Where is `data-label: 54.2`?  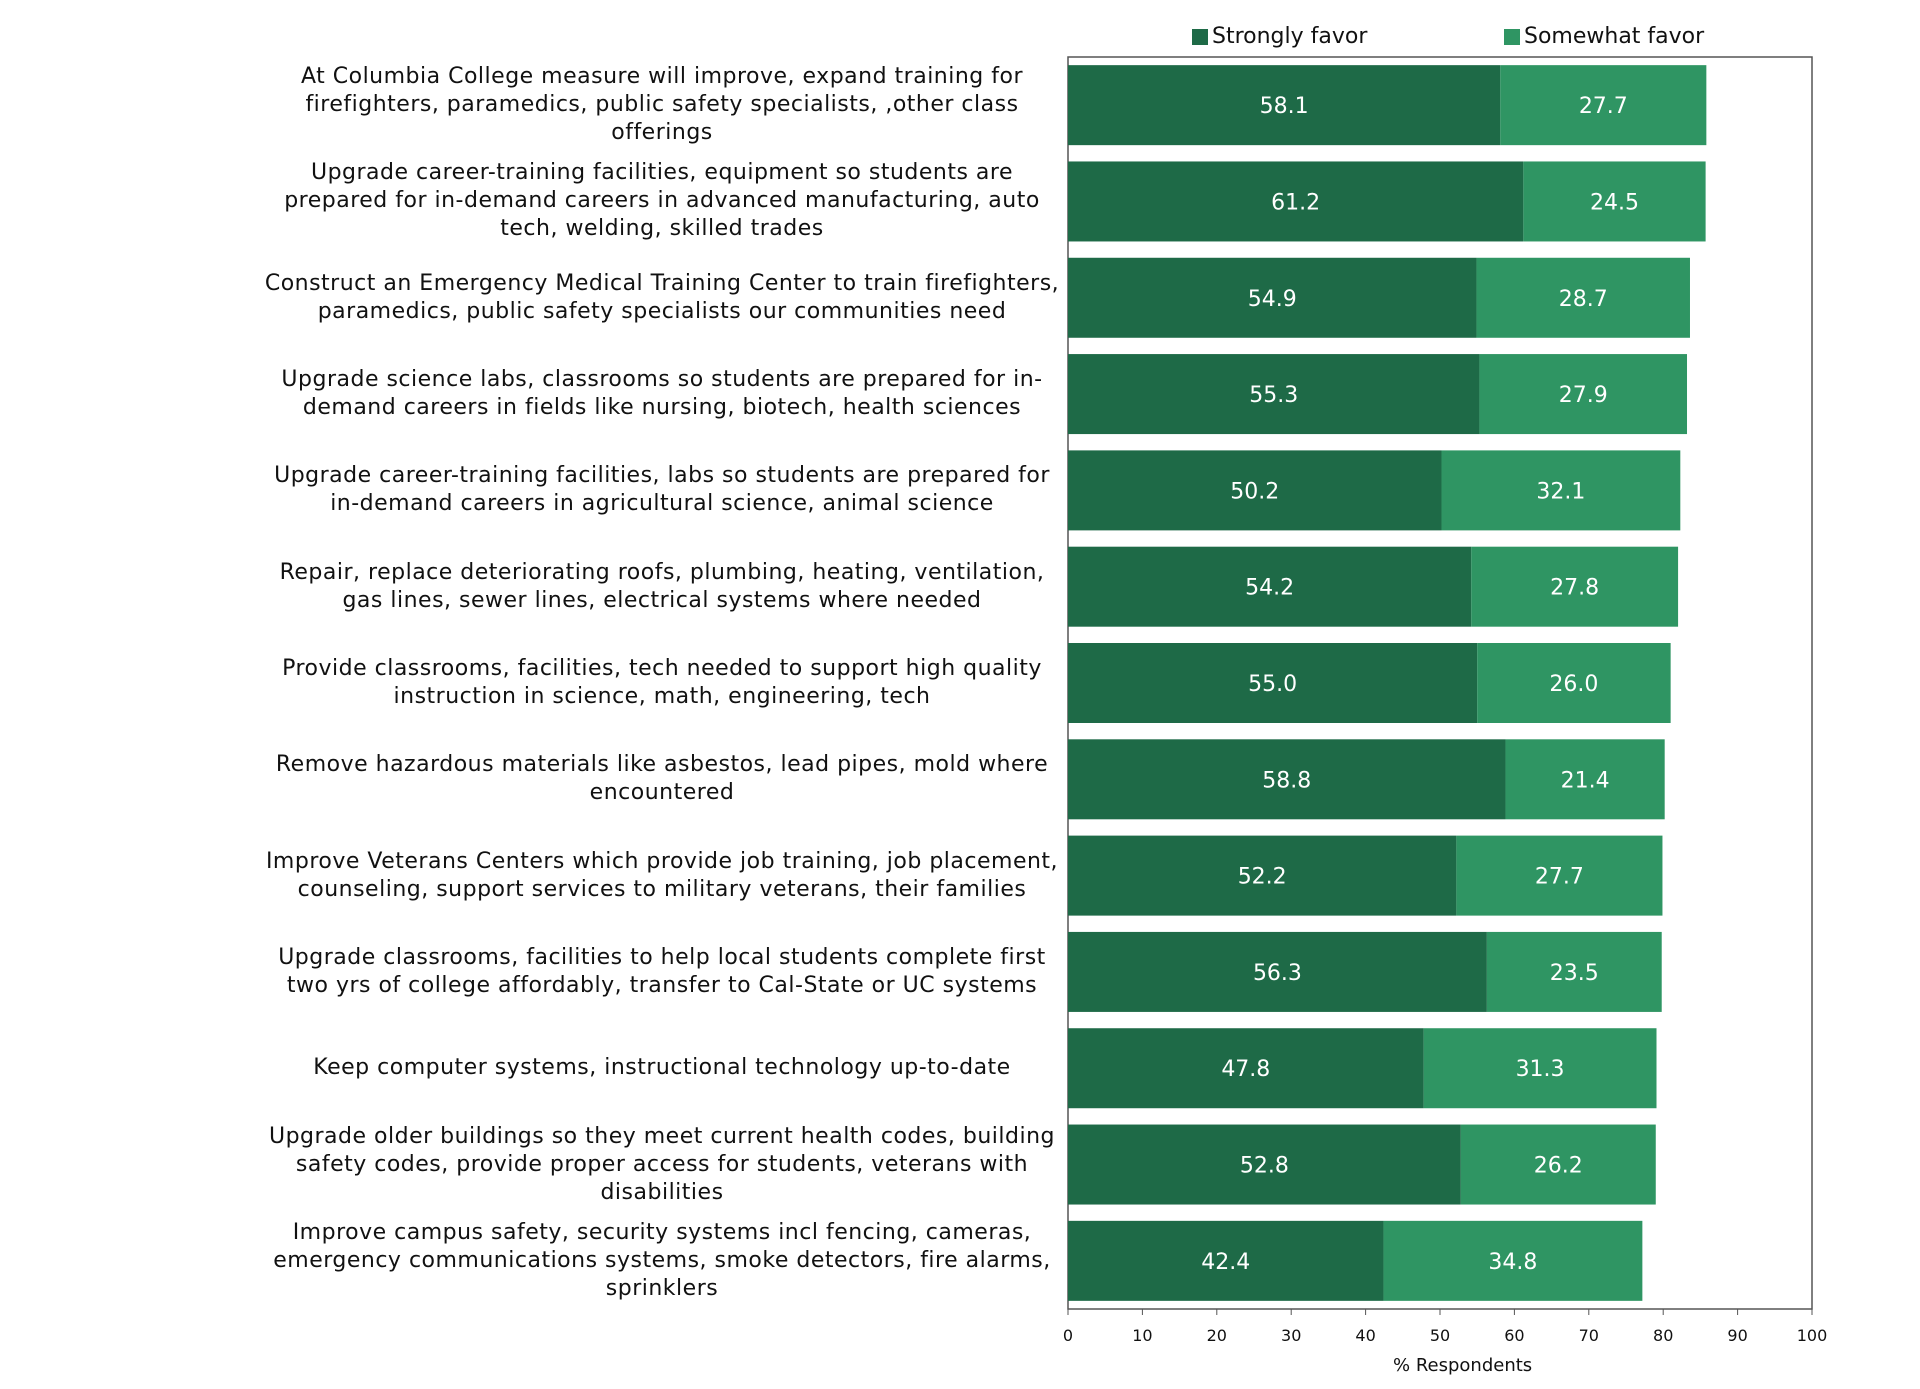 data-label: 54.2 is located at coordinates (1269, 588).